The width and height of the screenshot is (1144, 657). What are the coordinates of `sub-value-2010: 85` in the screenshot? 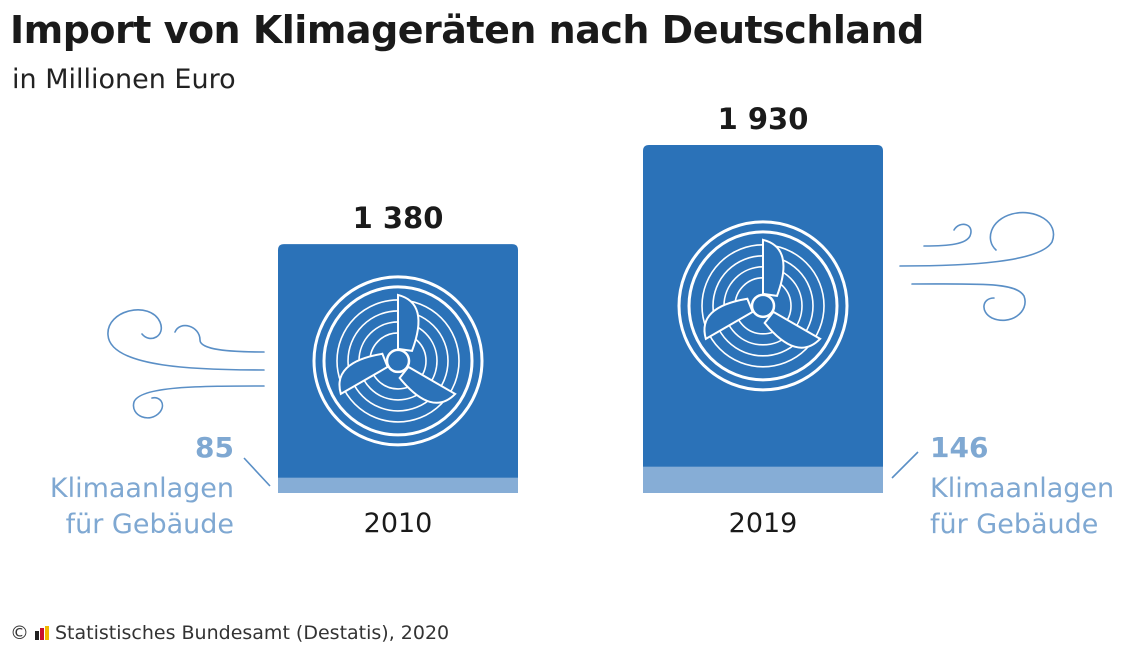 It's located at (214, 447).